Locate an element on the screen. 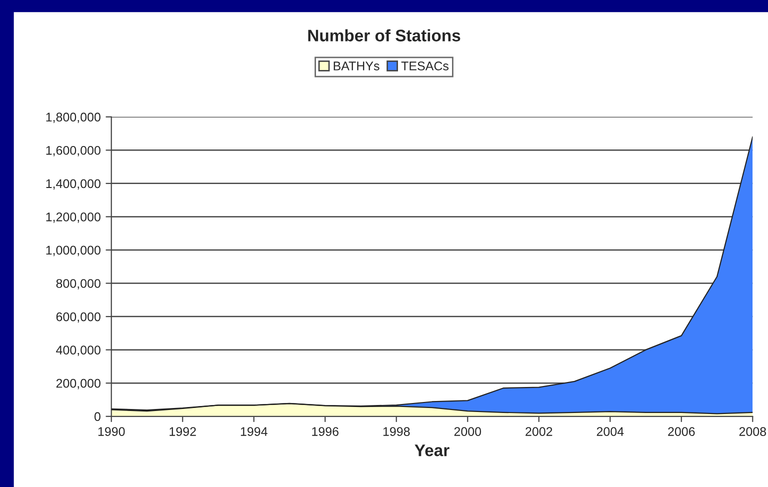  x-tick-label: 2008 is located at coordinates (752, 431).